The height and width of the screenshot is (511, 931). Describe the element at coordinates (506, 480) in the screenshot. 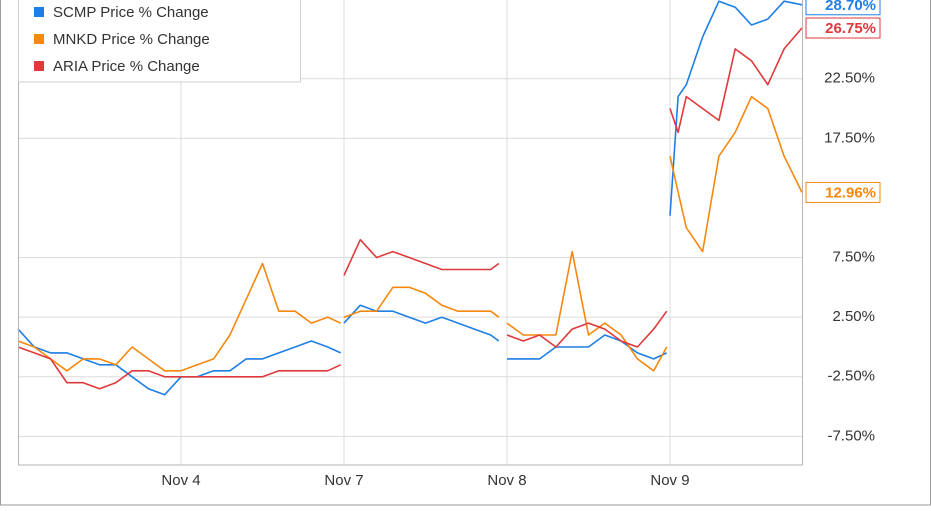

I see `x-tick-label: Nov 8` at that location.